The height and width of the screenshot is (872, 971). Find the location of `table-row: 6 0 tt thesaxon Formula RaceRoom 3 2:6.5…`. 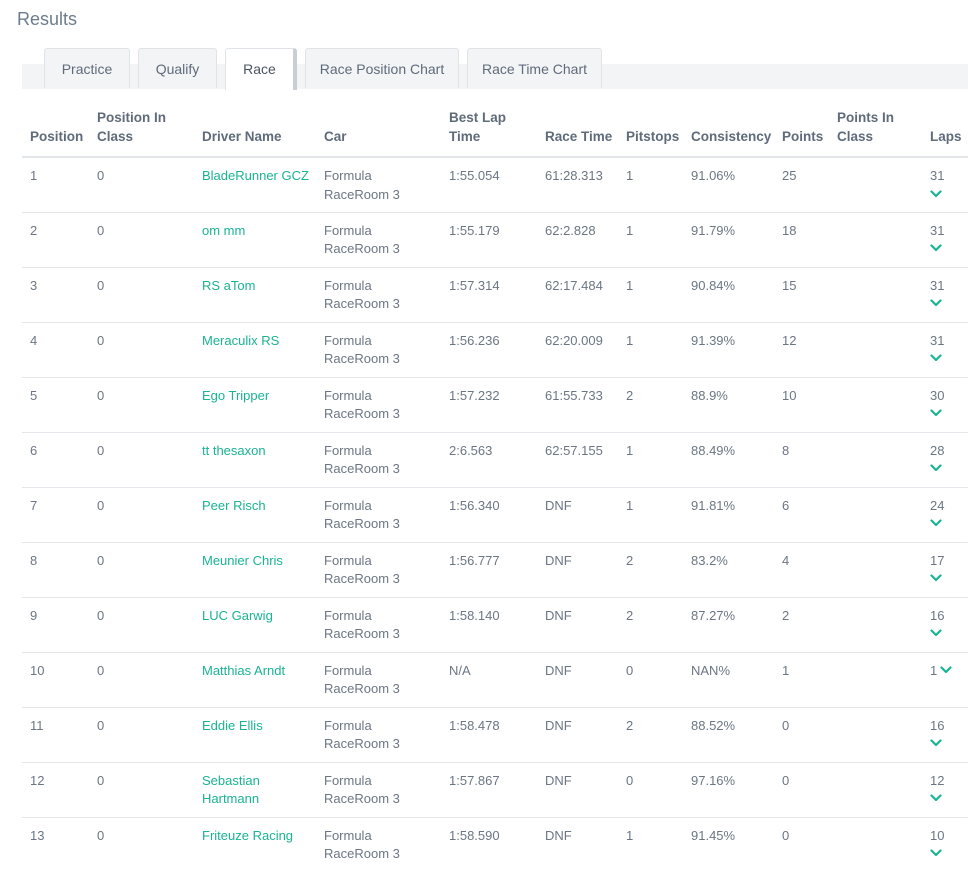

table-row: 6 0 tt thesaxon Formula RaceRoom 3 2:6.5… is located at coordinates (495, 459).